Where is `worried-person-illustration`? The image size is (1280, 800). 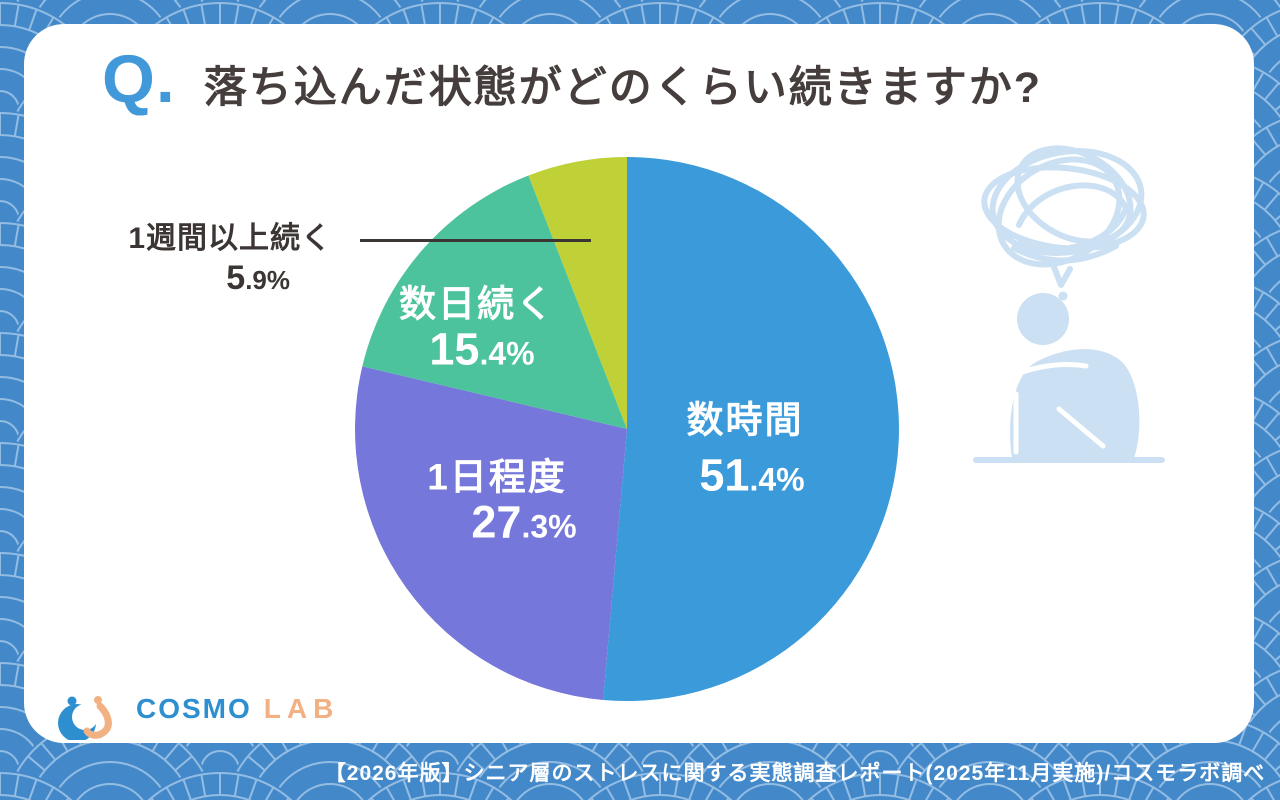
worried-person-illustration is located at coordinates (1069, 304).